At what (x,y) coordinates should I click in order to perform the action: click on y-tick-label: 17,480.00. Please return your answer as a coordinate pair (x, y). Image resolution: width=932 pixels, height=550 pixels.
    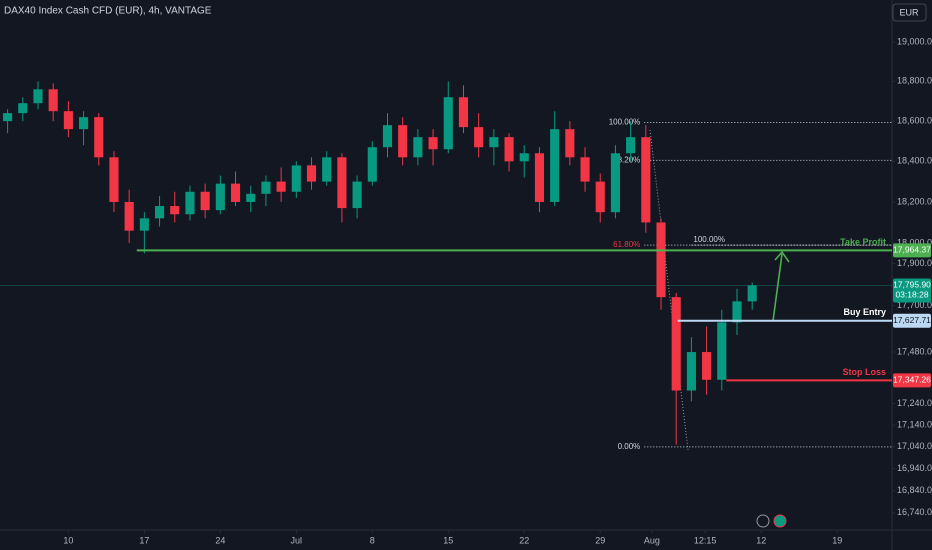
    Looking at the image, I should click on (914, 351).